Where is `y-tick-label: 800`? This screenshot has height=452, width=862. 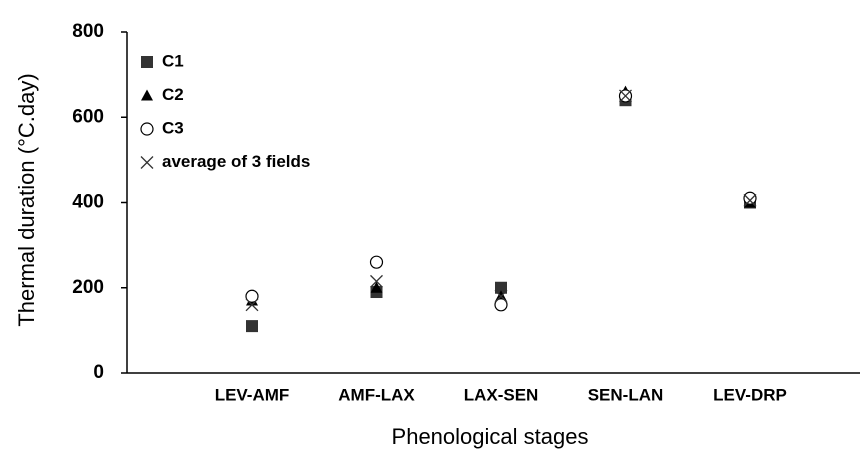 y-tick-label: 800 is located at coordinates (88, 31).